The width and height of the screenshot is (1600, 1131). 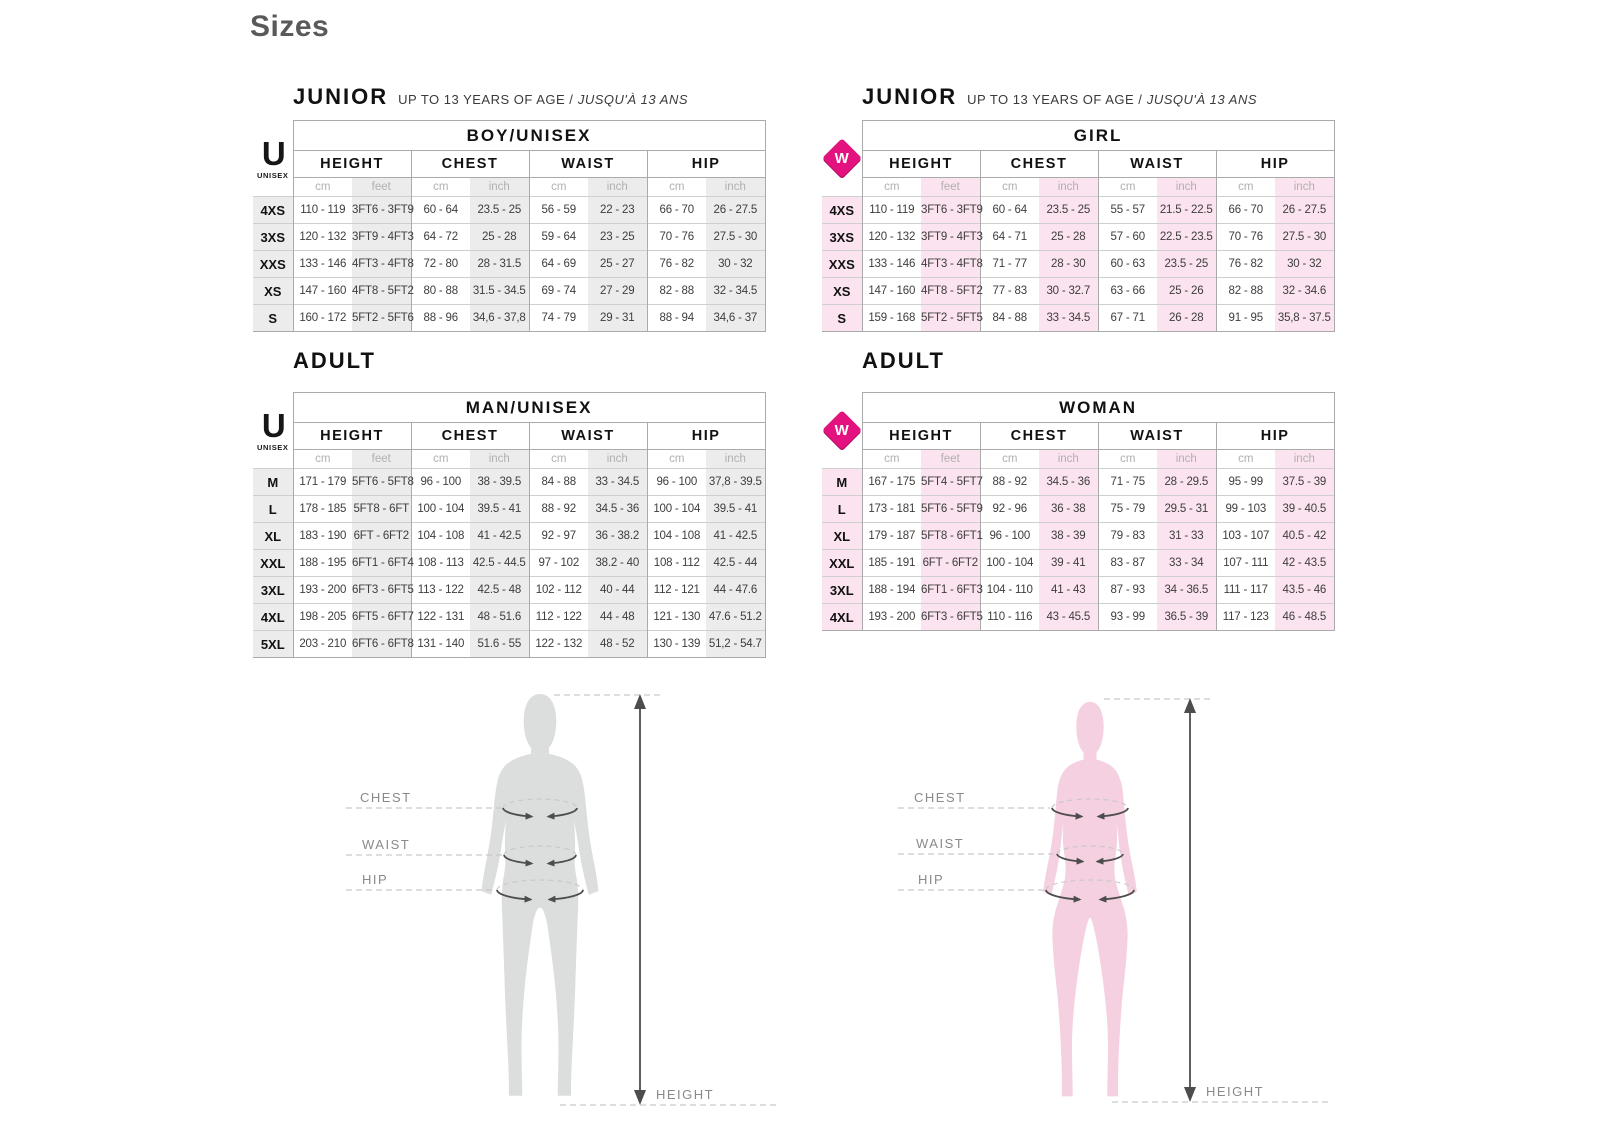 What do you see at coordinates (588, 164) in the screenshot?
I see `group-waist: WAIST` at bounding box center [588, 164].